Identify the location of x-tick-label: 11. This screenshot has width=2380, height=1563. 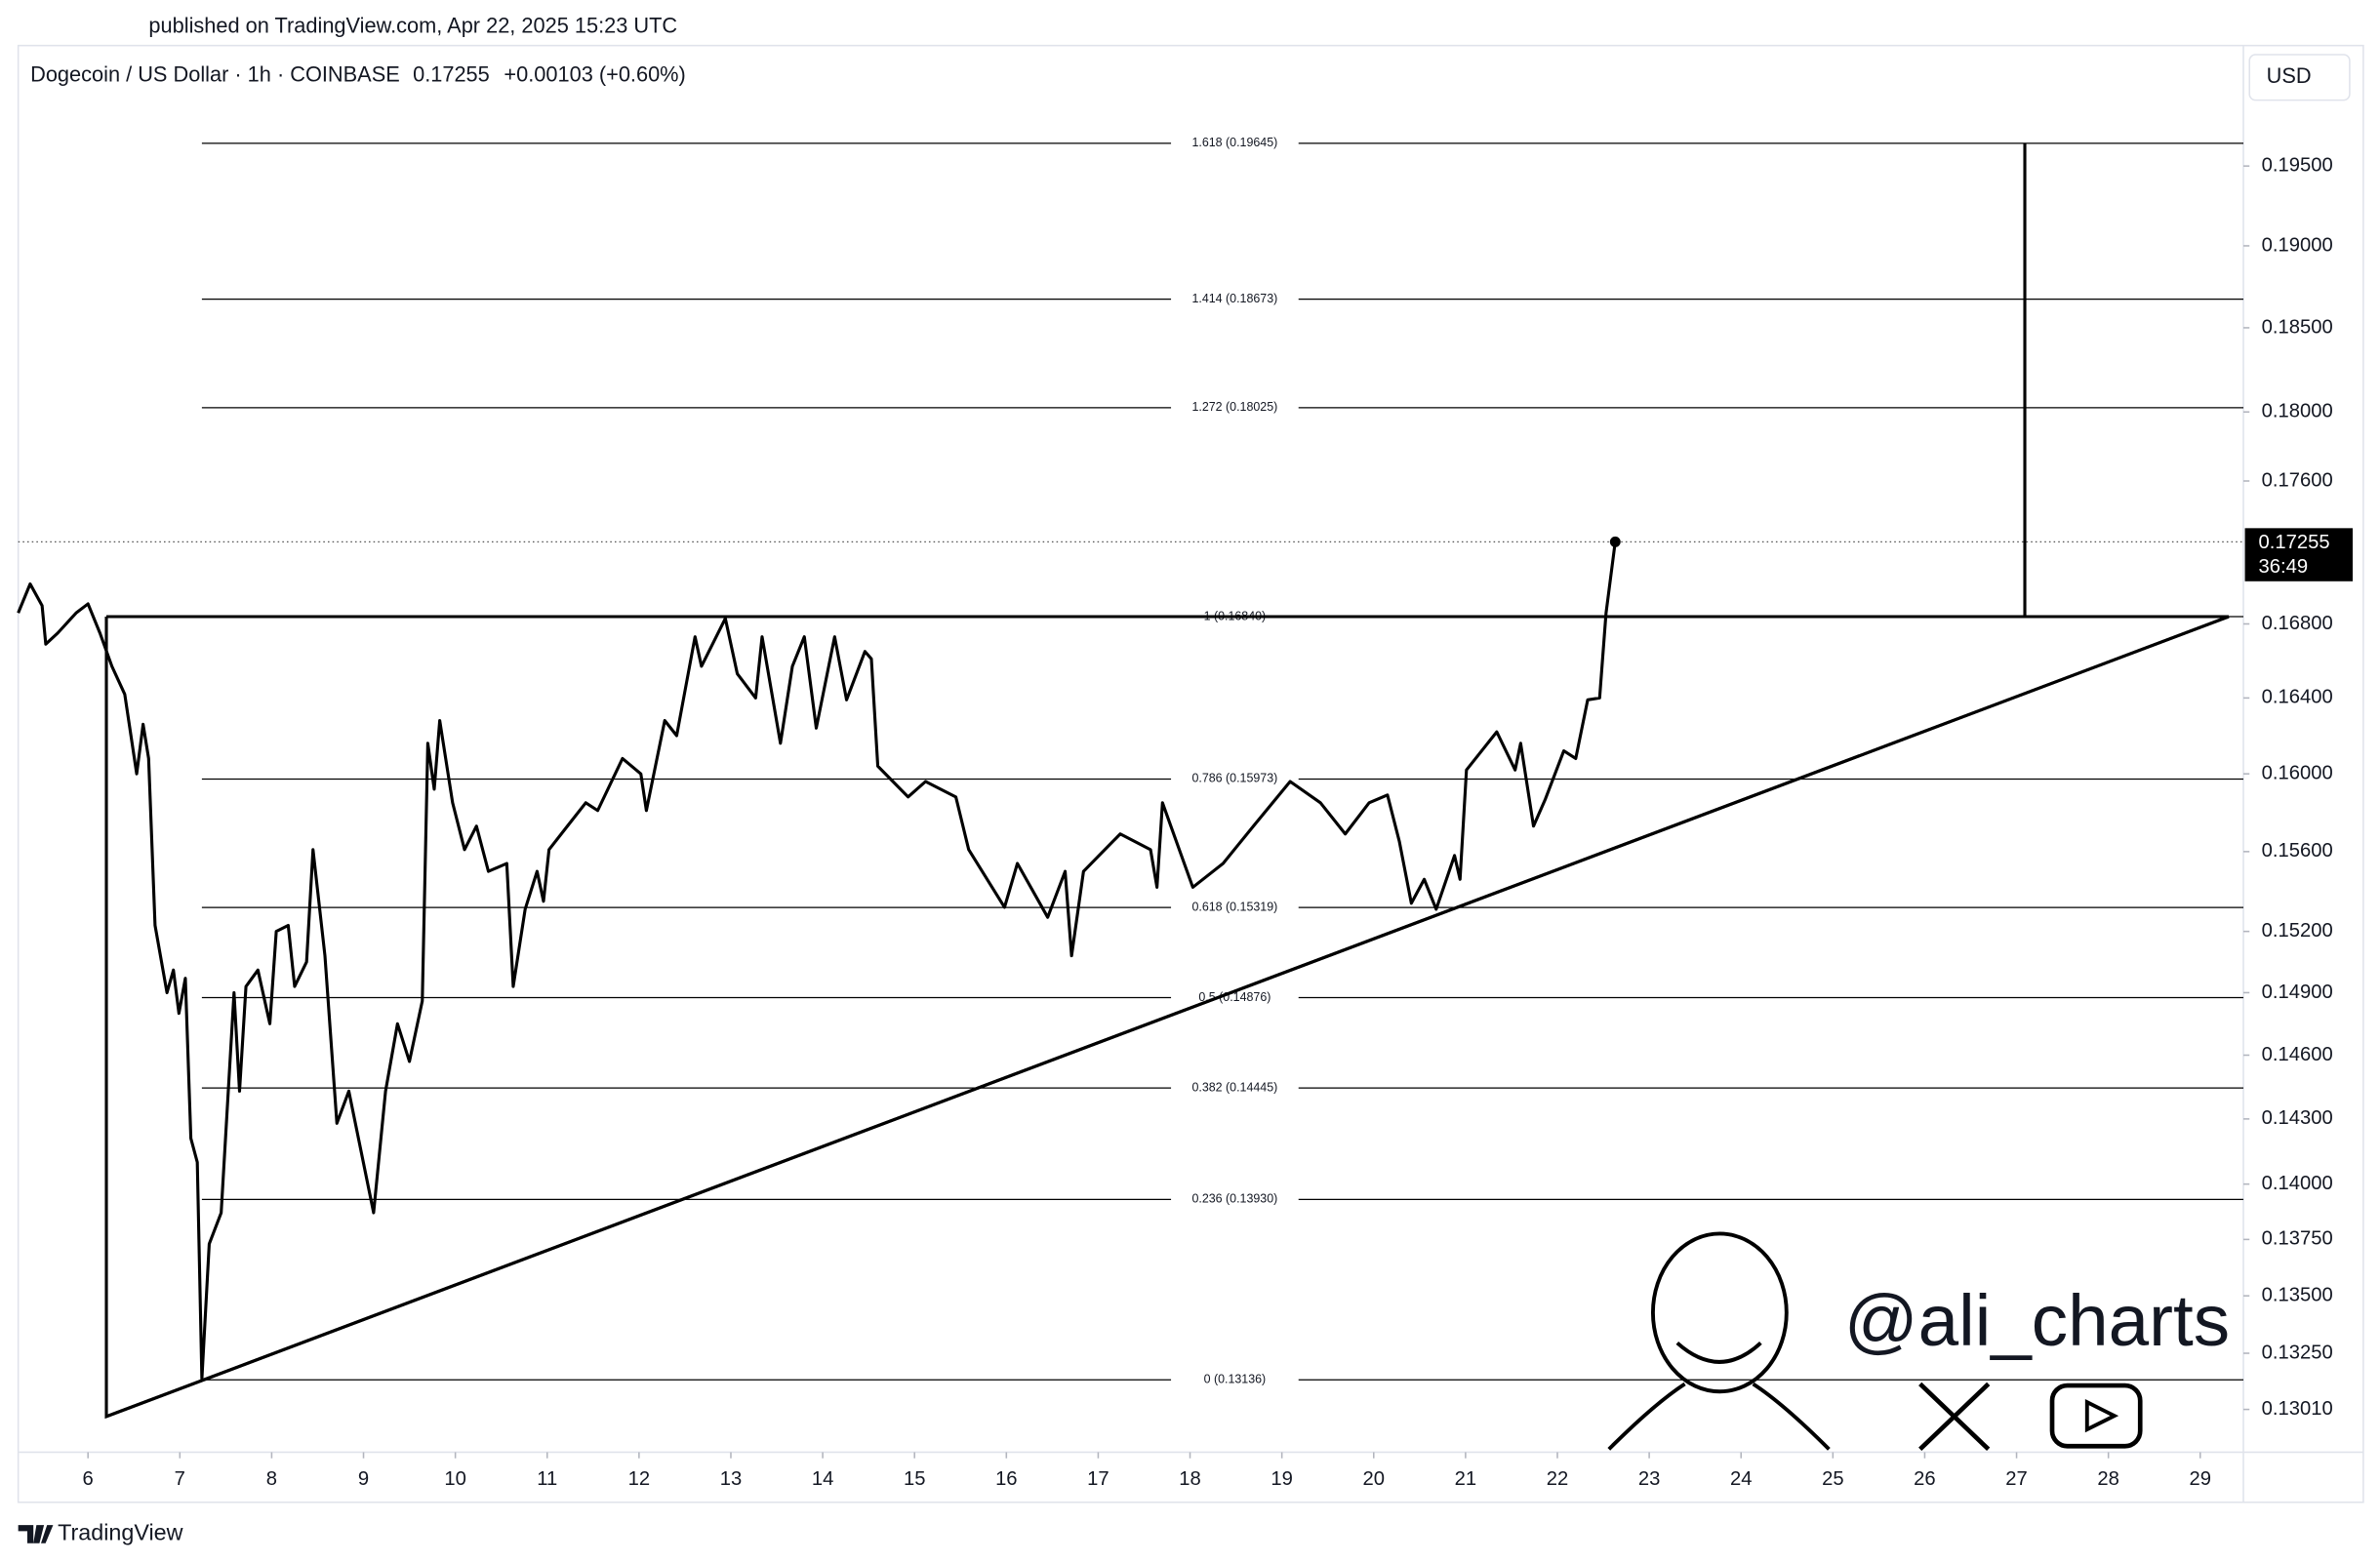
(547, 1479).